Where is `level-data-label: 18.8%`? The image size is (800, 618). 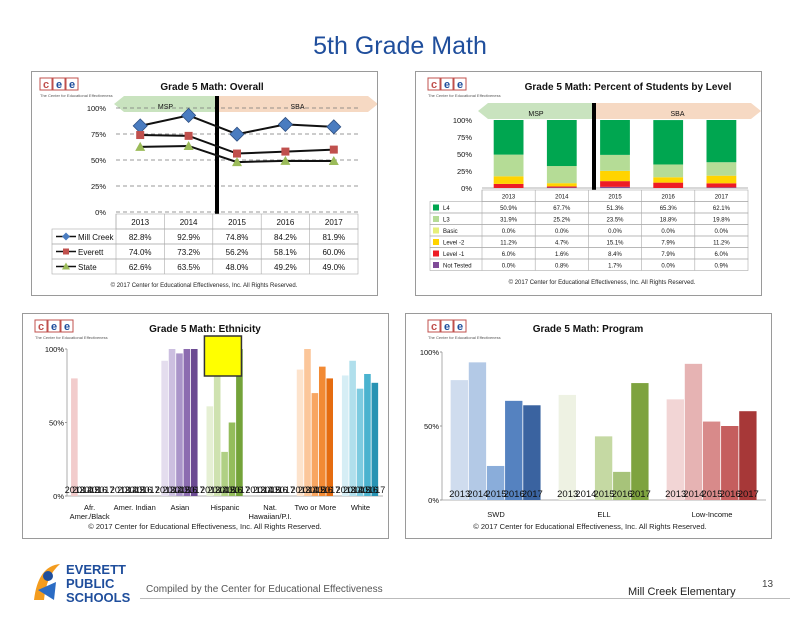
level-data-label: 18.8% is located at coordinates (669, 221).